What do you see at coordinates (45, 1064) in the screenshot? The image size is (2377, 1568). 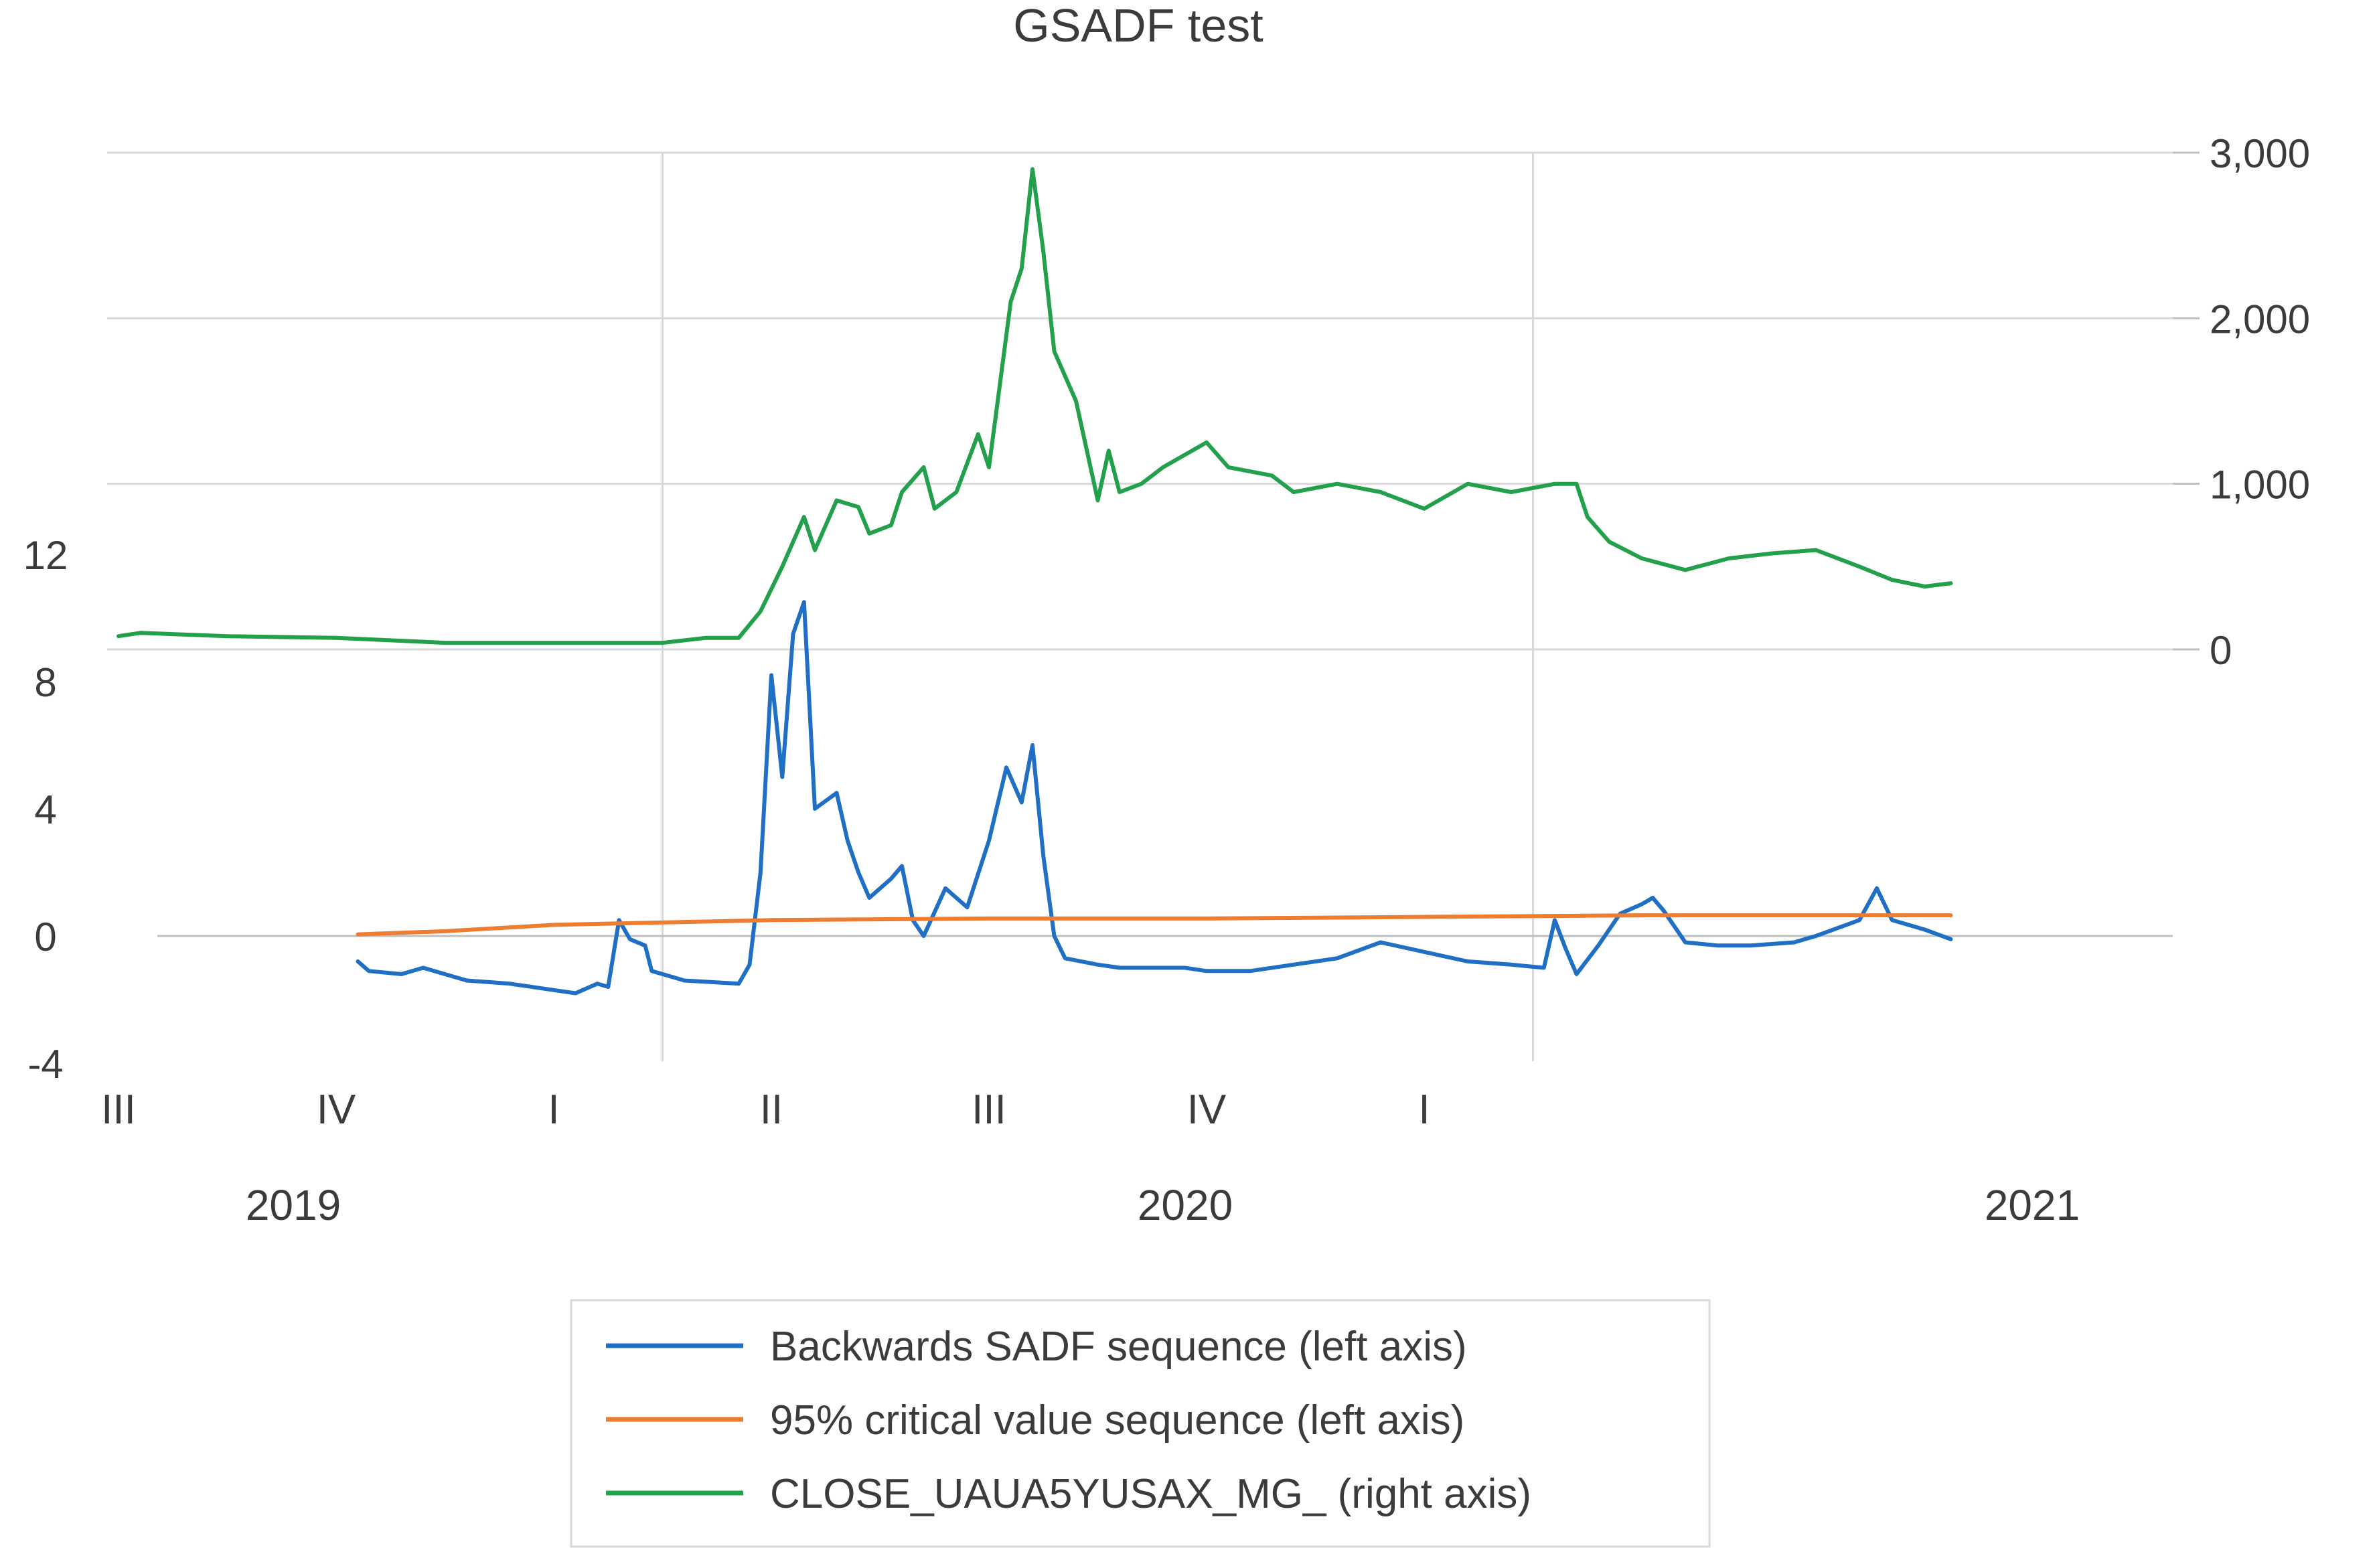 I see `left-tick-label: -4` at bounding box center [45, 1064].